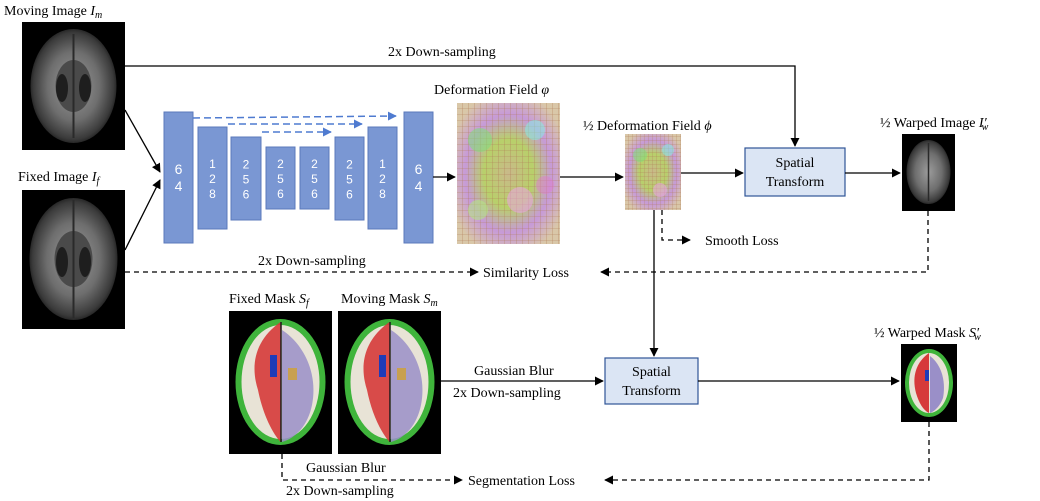 The height and width of the screenshot is (501, 1040). Describe the element at coordinates (491, 90) in the screenshot. I see `label-deformation-field: Deformation Field φ` at that location.